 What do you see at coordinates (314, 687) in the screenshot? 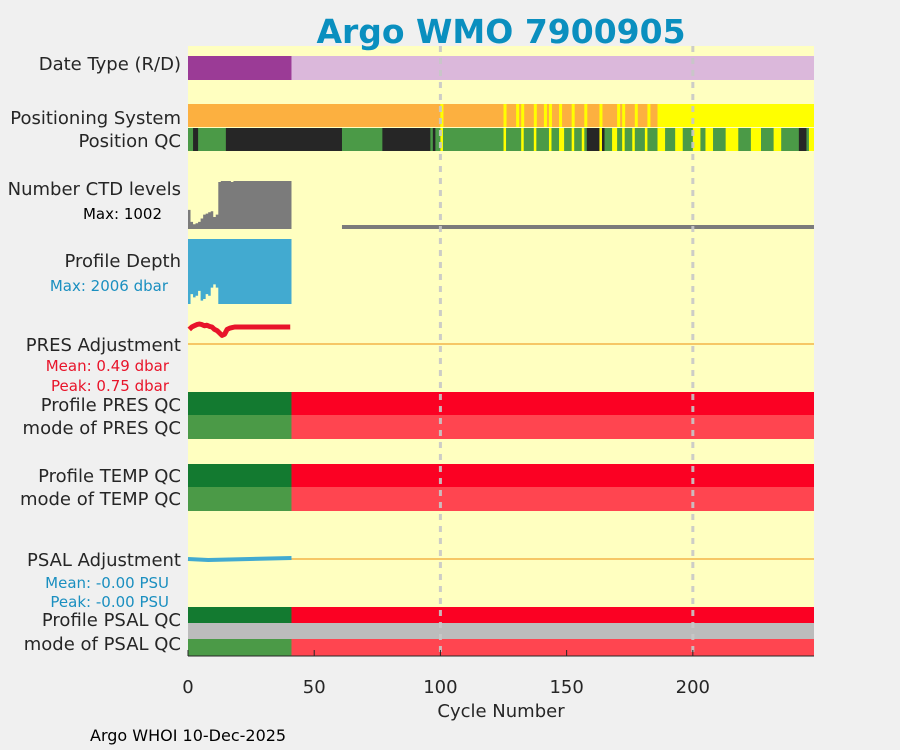
I see `x-tick-label-1: 50` at bounding box center [314, 687].